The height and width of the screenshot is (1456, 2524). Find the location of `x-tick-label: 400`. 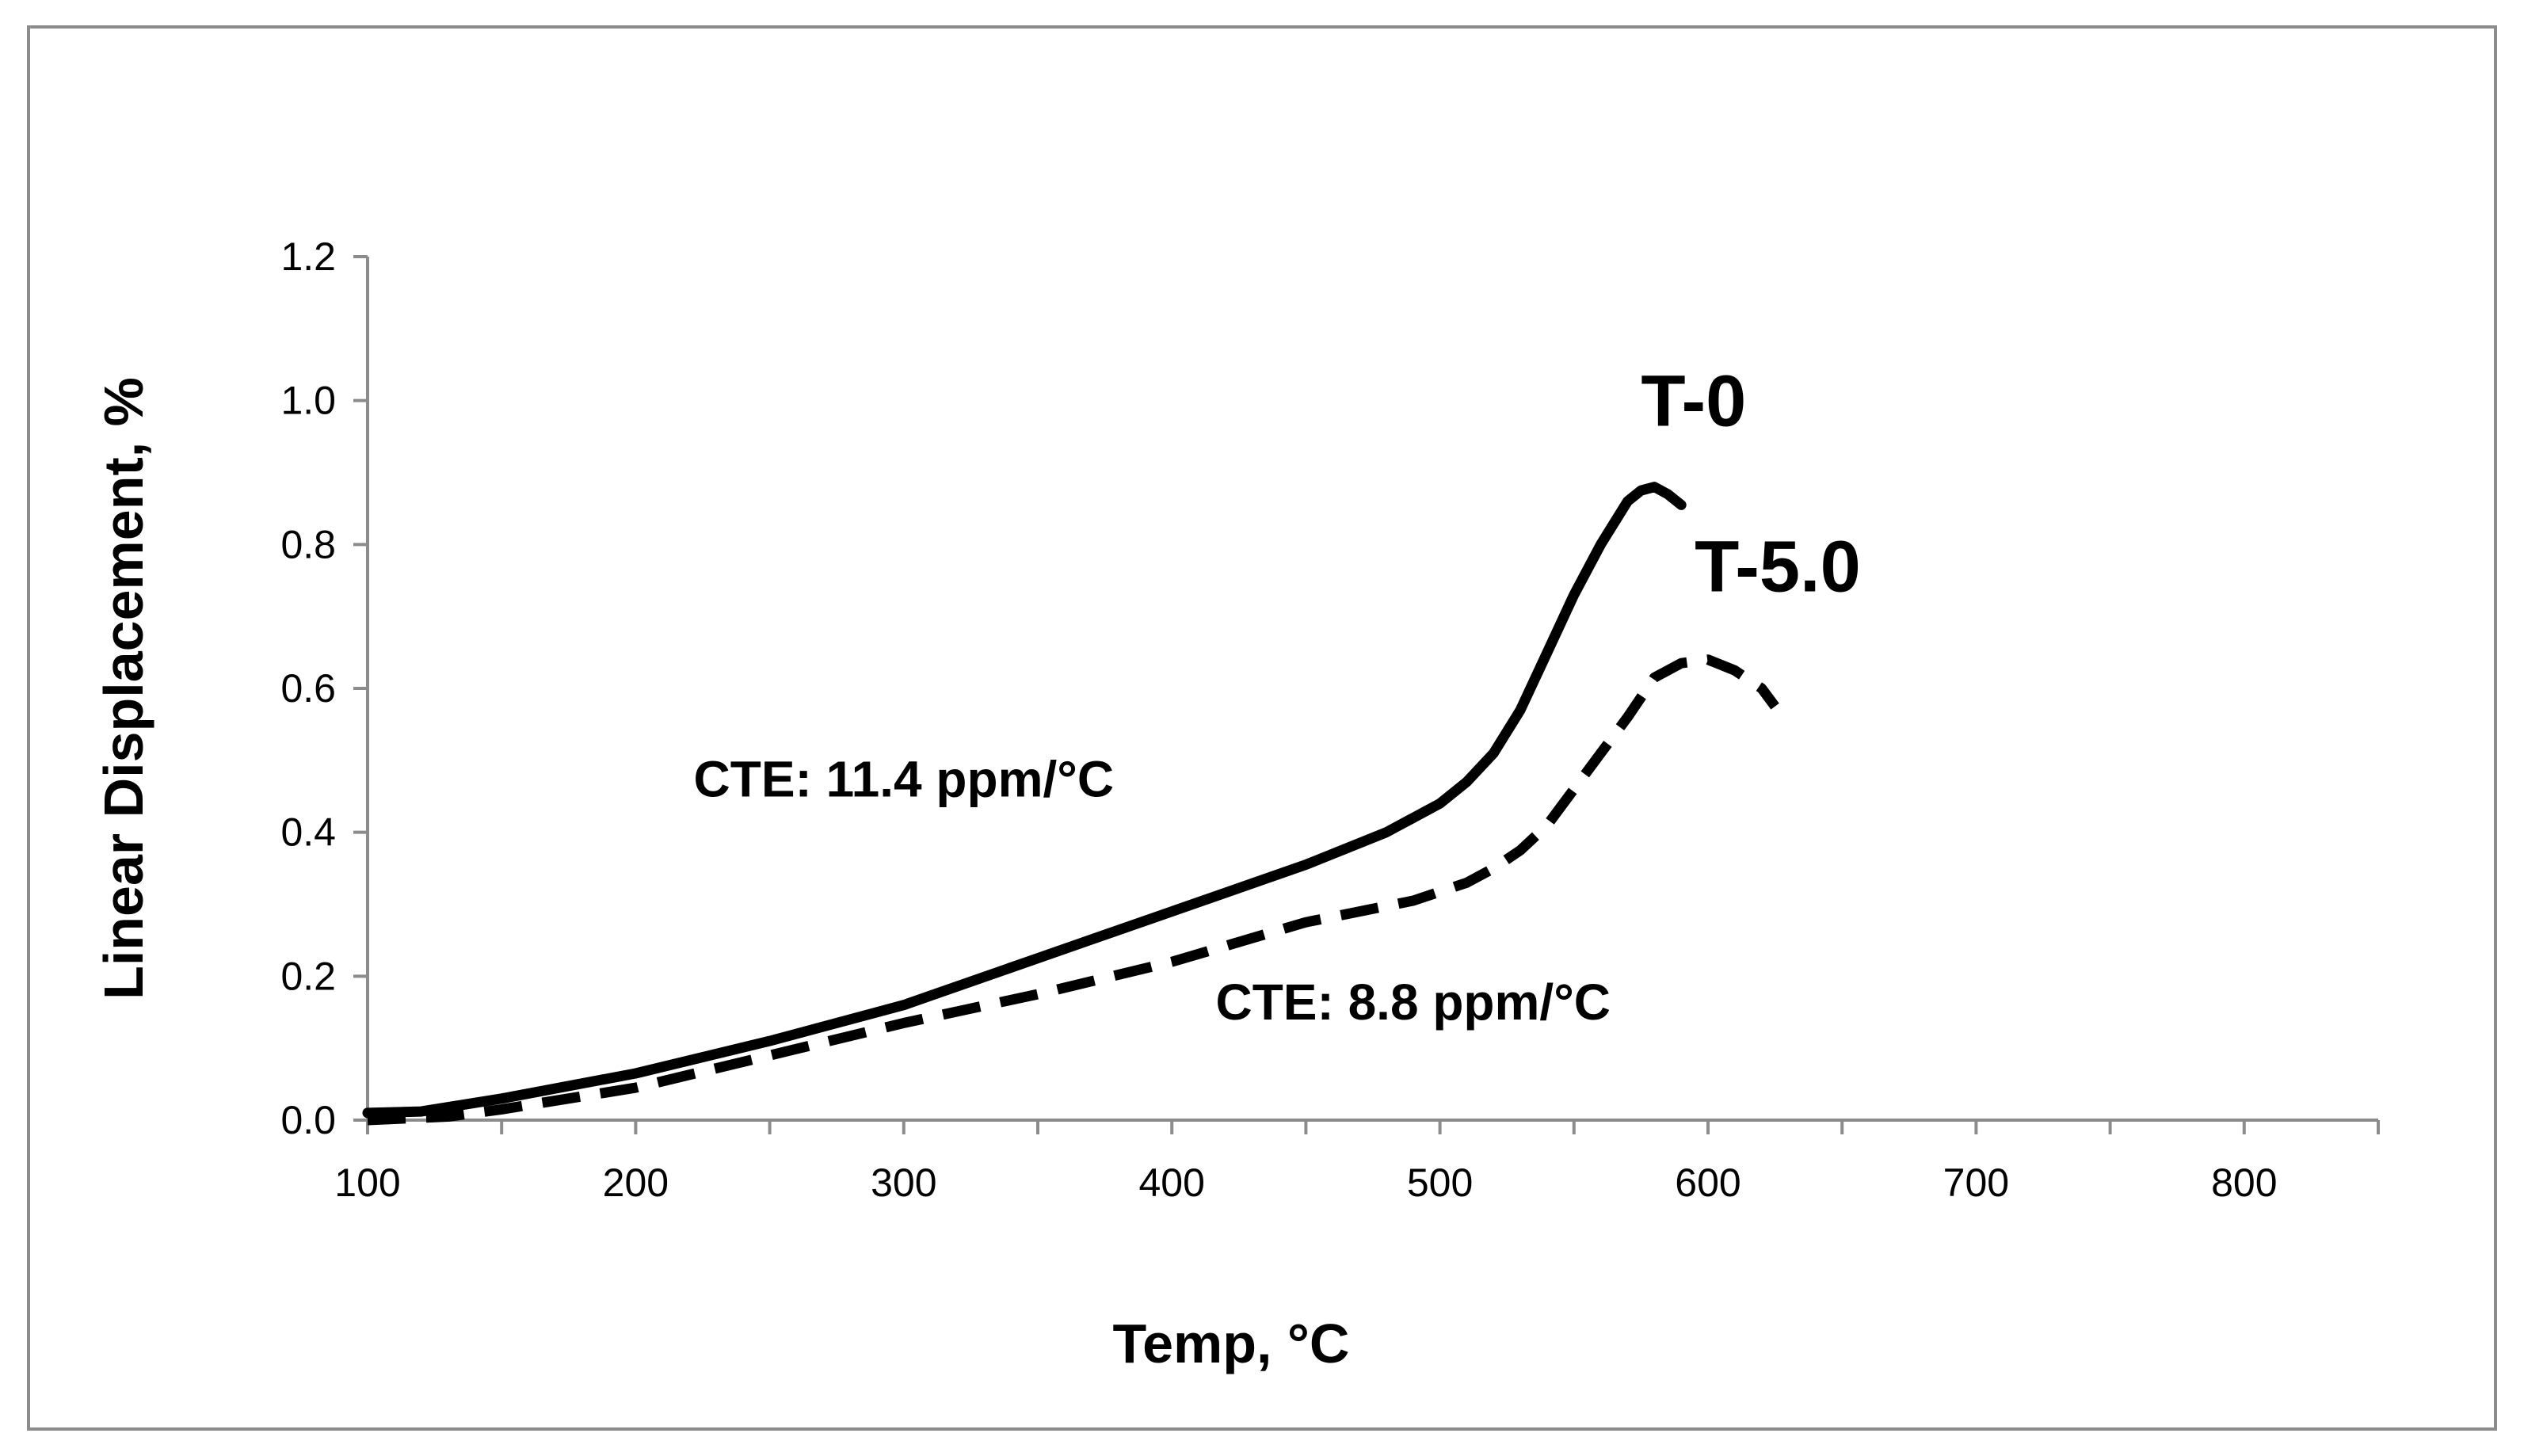

x-tick-label: 400 is located at coordinates (1171, 1183).